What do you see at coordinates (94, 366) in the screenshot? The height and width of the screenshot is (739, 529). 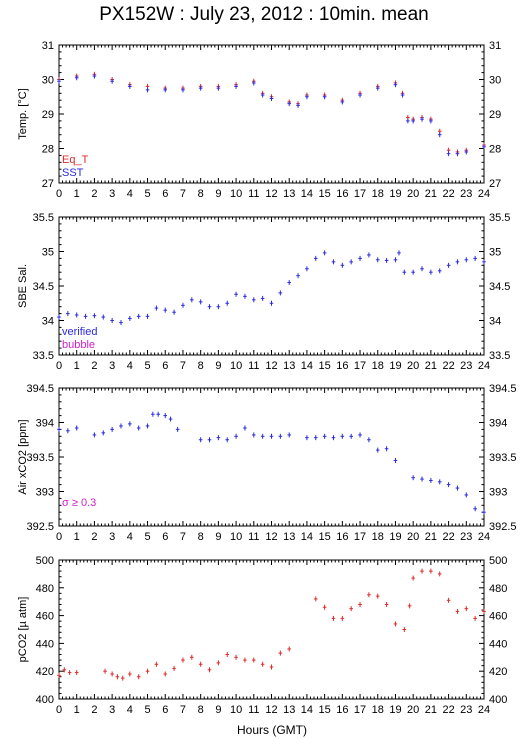 I see `x-tick-label: 2` at bounding box center [94, 366].